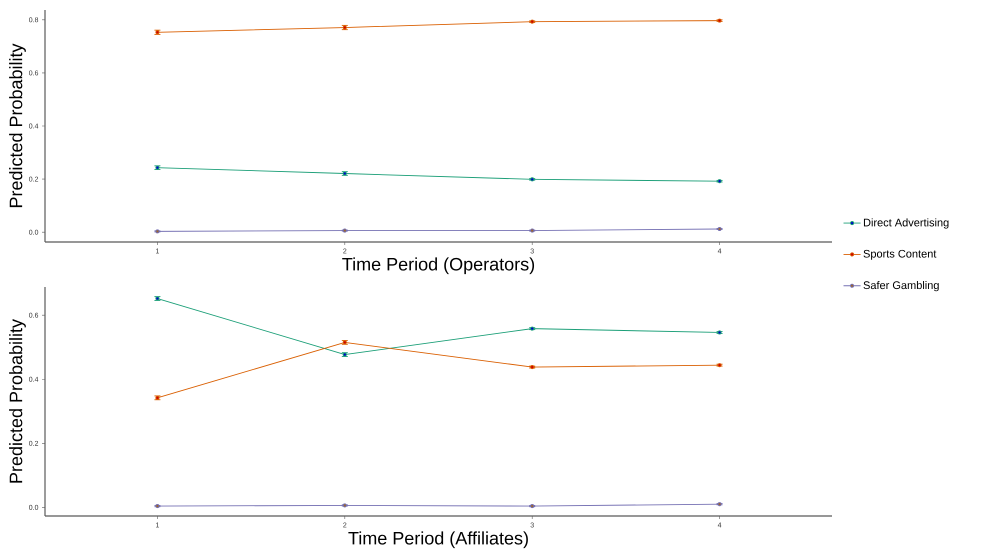  What do you see at coordinates (438, 539) in the screenshot?
I see `x-axis-title: Time Period (Affiliates)` at bounding box center [438, 539].